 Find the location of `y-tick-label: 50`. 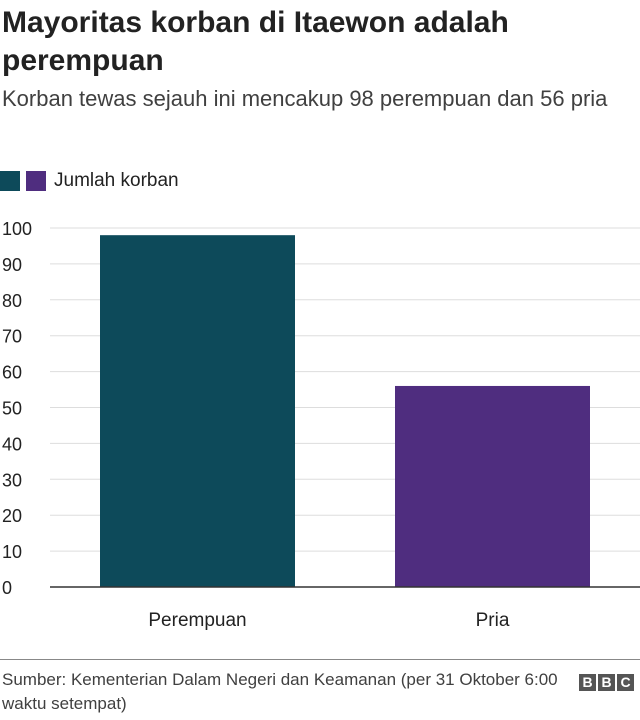

y-tick-label: 50 is located at coordinates (12, 409).